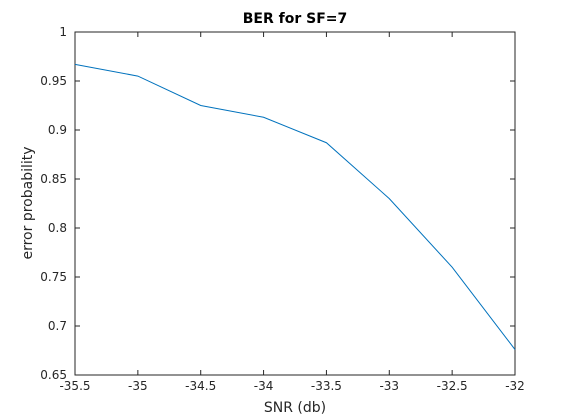 Image resolution: width=570 pixels, height=420 pixels. What do you see at coordinates (53, 375) in the screenshot?
I see `y-tick-label: 0.65` at bounding box center [53, 375].